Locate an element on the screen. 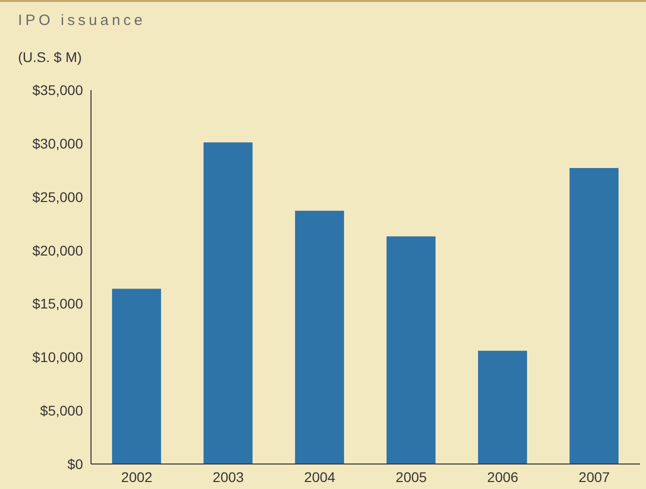 The image size is (646, 489). y-tick-label: $0 is located at coordinates (75, 464).